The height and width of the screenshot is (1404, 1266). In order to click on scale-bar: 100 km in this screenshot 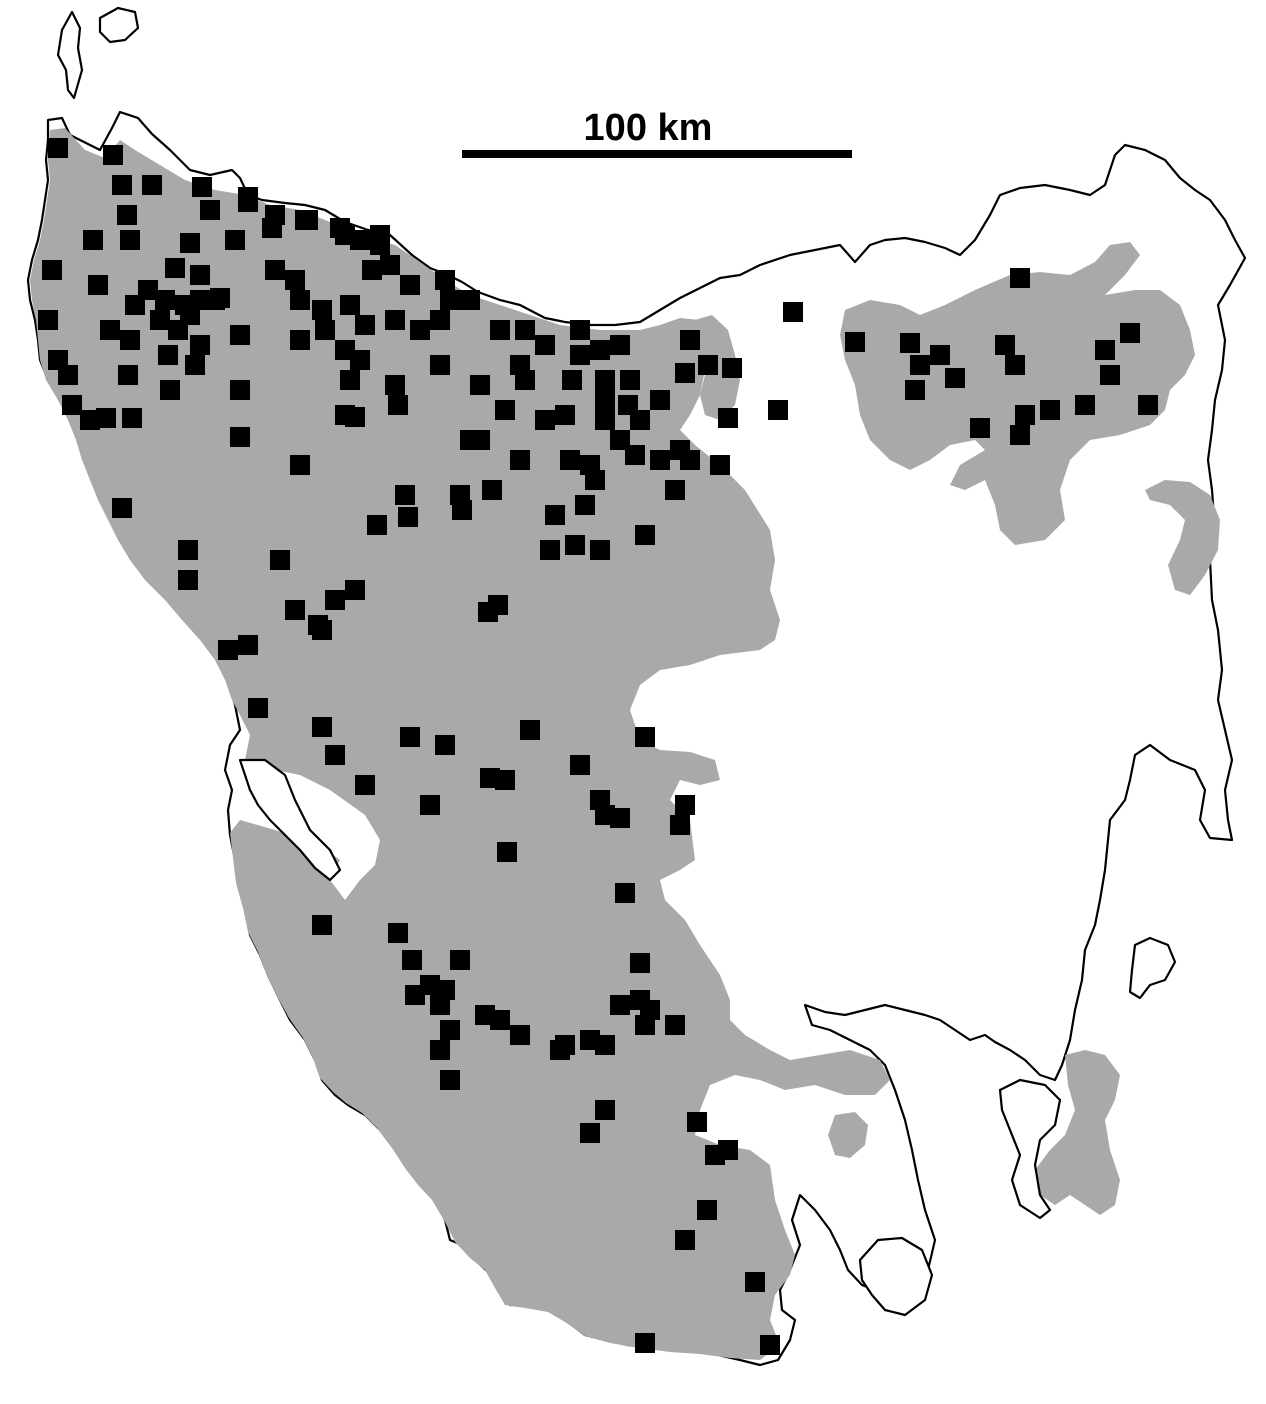, I will do `click(657, 132)`.